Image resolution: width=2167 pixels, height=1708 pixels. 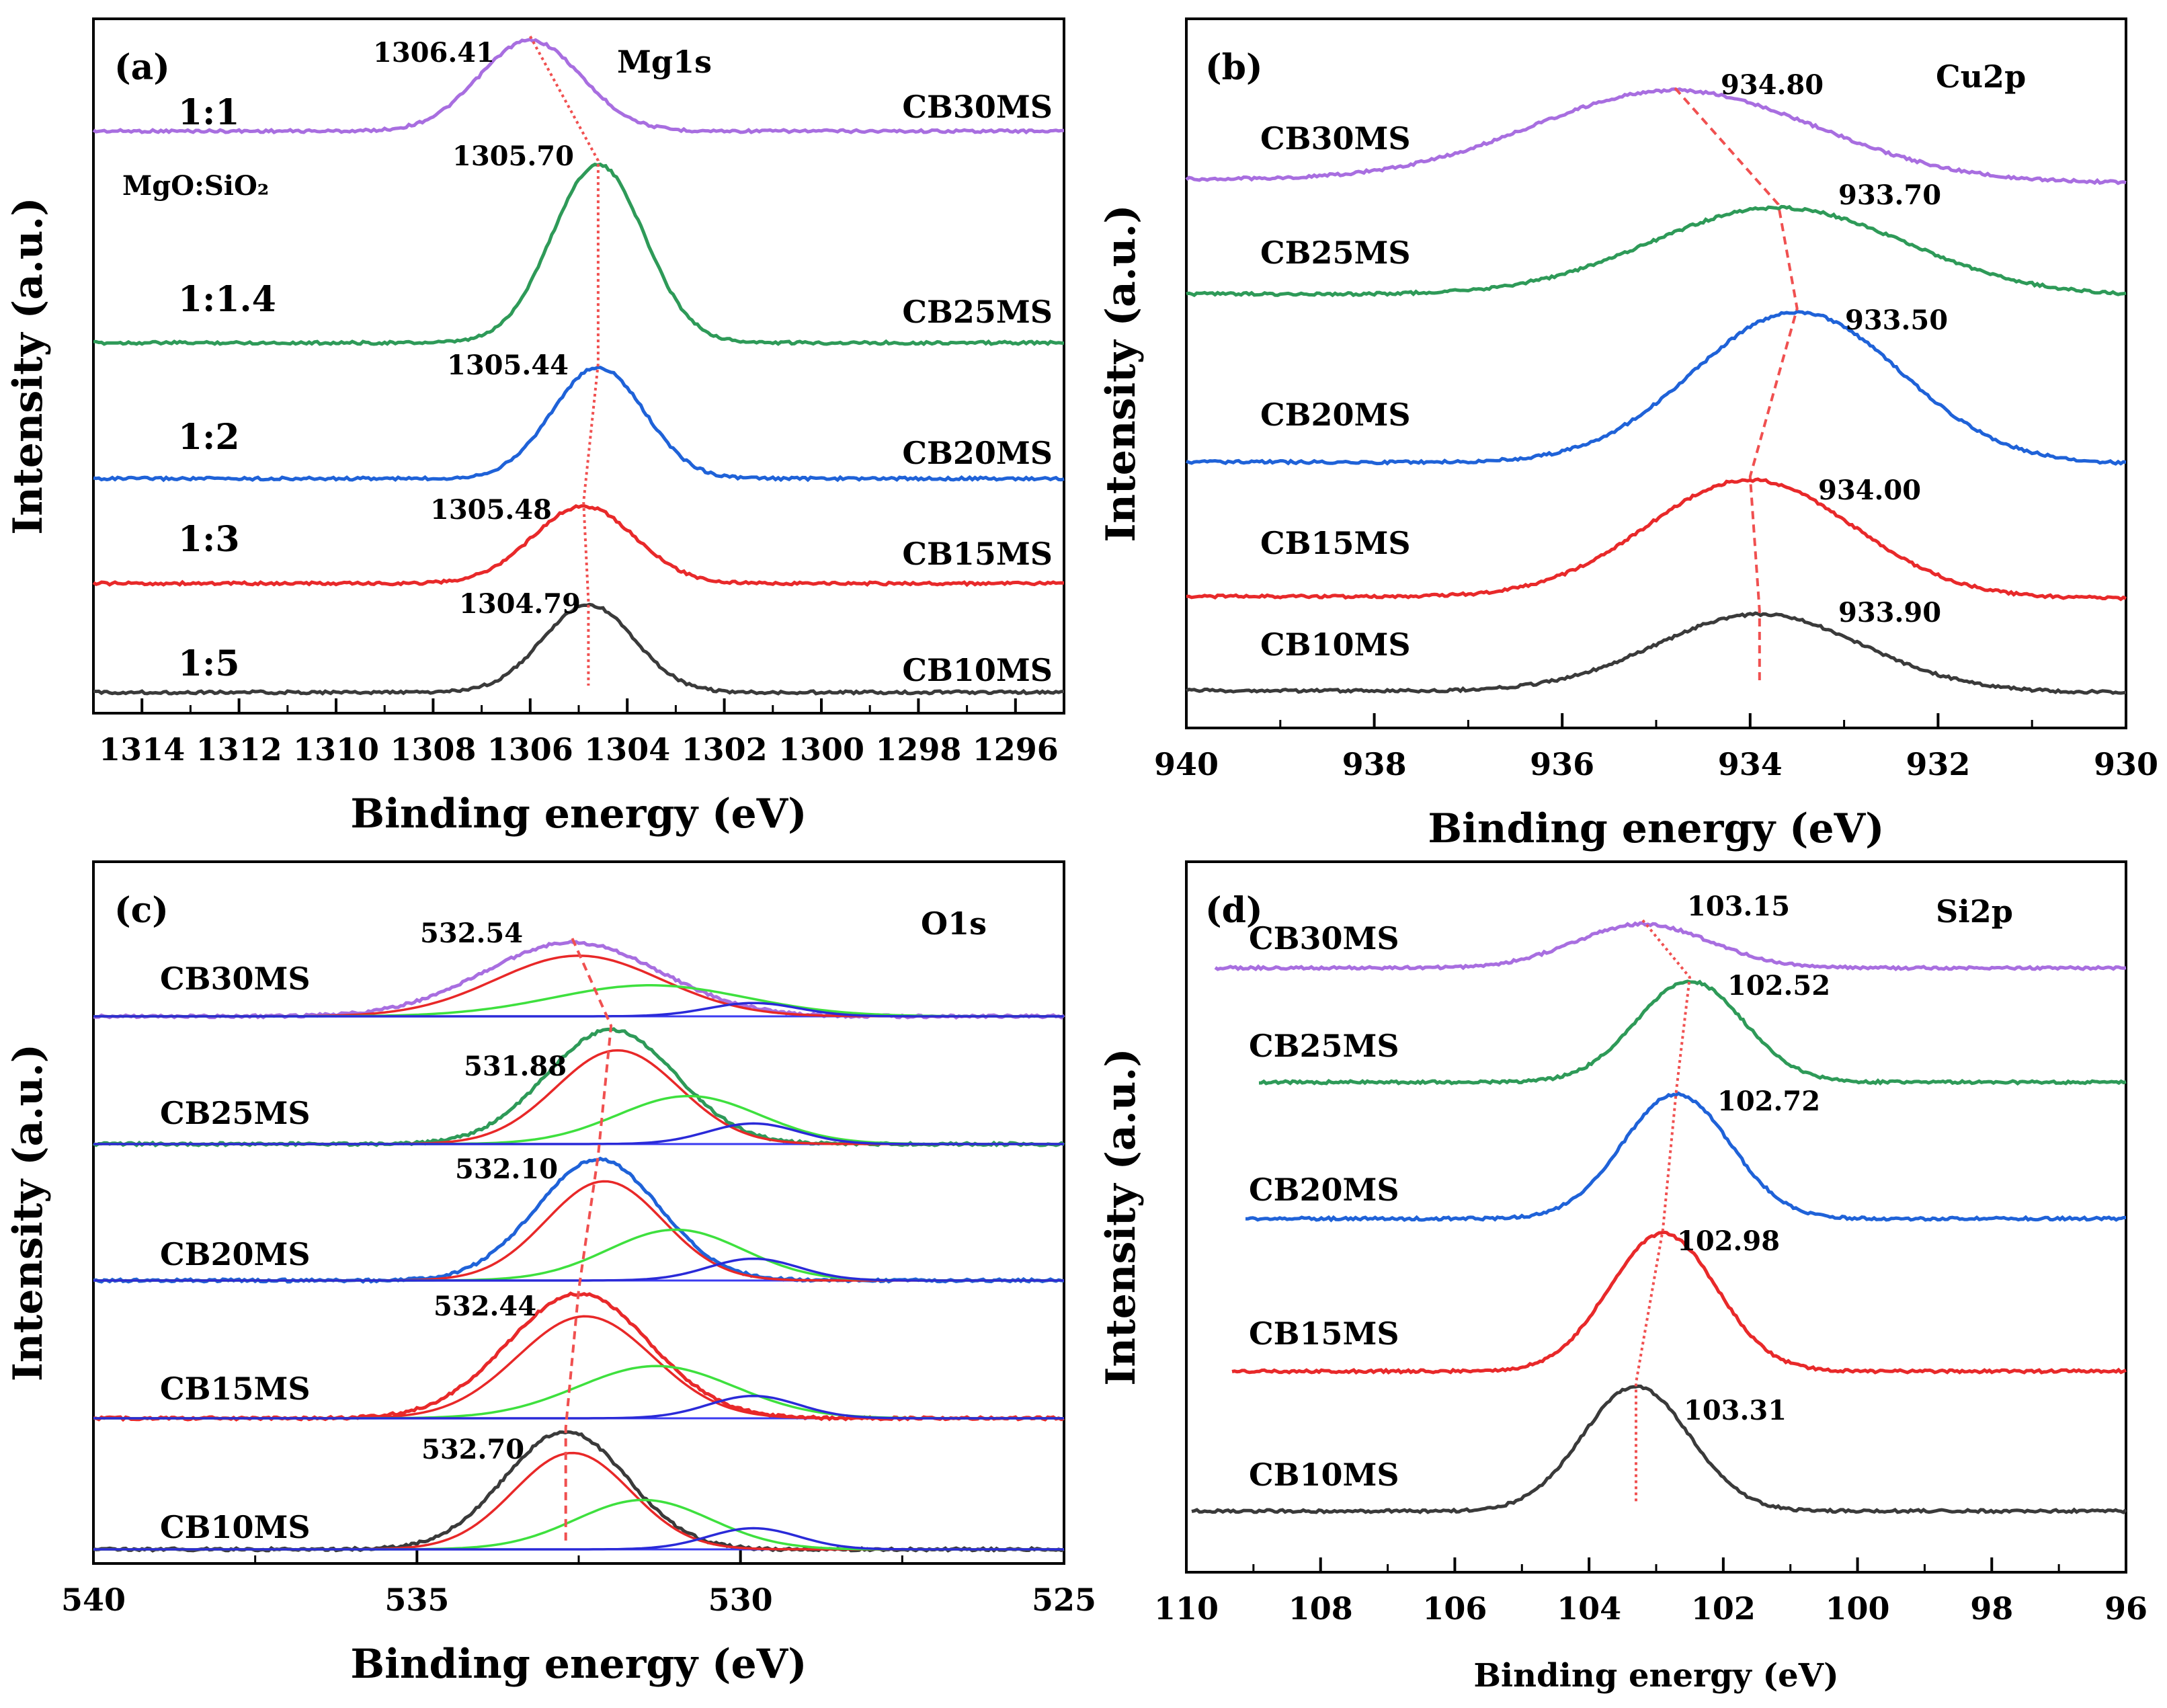 I want to click on x-tick-label: 525, so click(x=1064, y=1600).